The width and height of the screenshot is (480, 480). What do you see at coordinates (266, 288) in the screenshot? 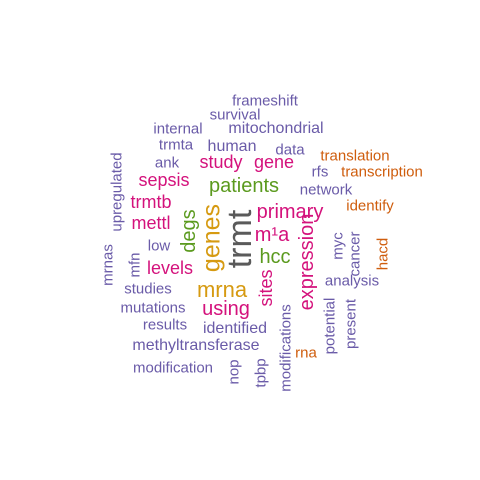
I see `word-sites: sites` at bounding box center [266, 288].